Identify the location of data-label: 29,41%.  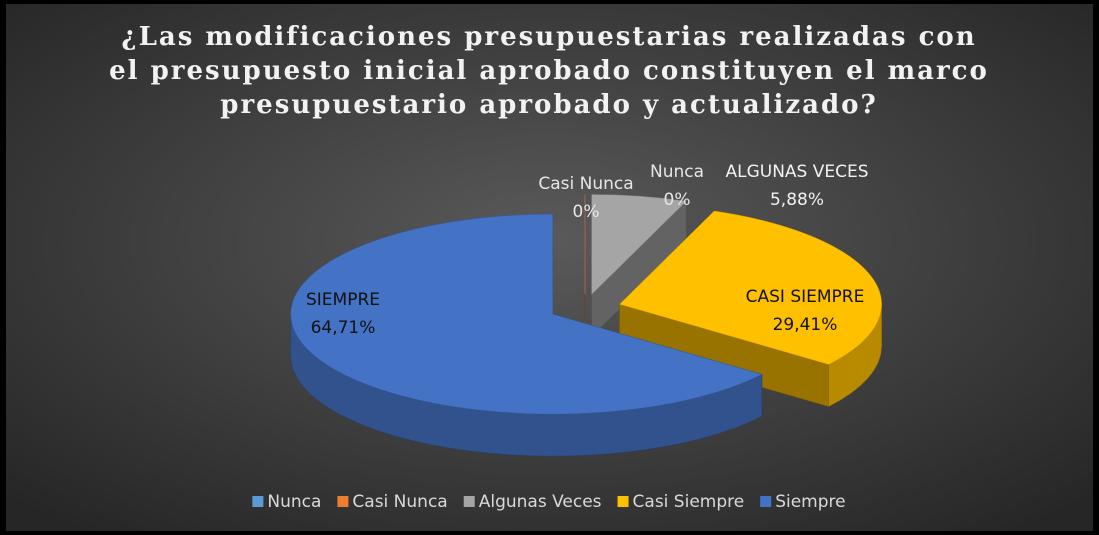
(805, 325).